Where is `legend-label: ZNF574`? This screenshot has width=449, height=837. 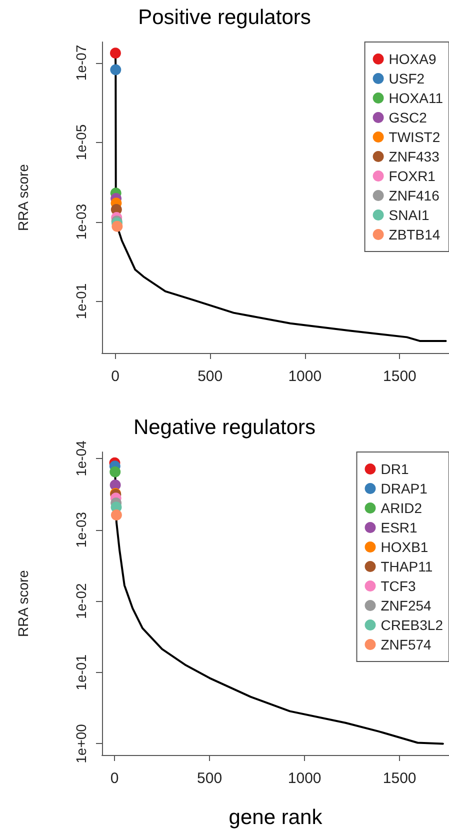 legend-label: ZNF574 is located at coordinates (406, 644).